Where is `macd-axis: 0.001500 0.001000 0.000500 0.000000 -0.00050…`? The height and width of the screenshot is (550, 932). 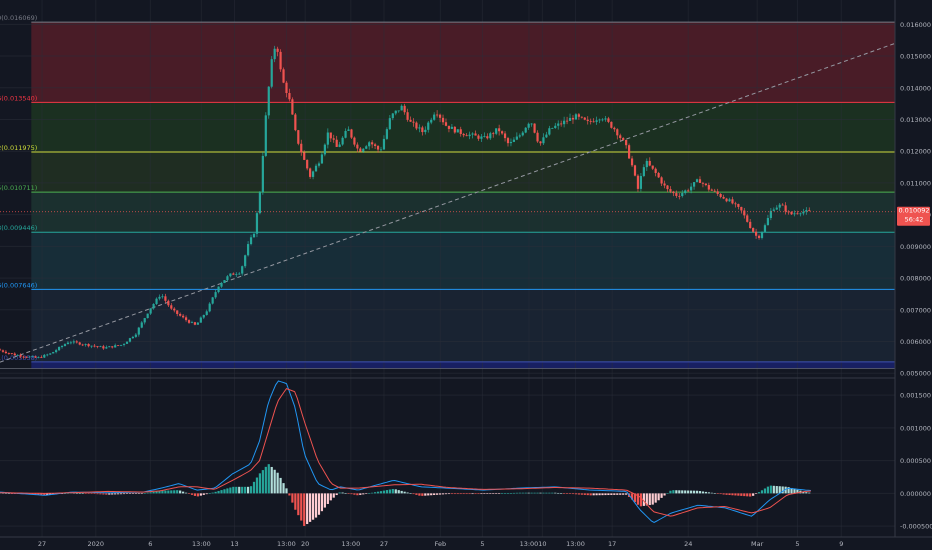
macd-axis: 0.001500 0.001000 0.000500 0.000000 -0.00050… is located at coordinates (916, 461).